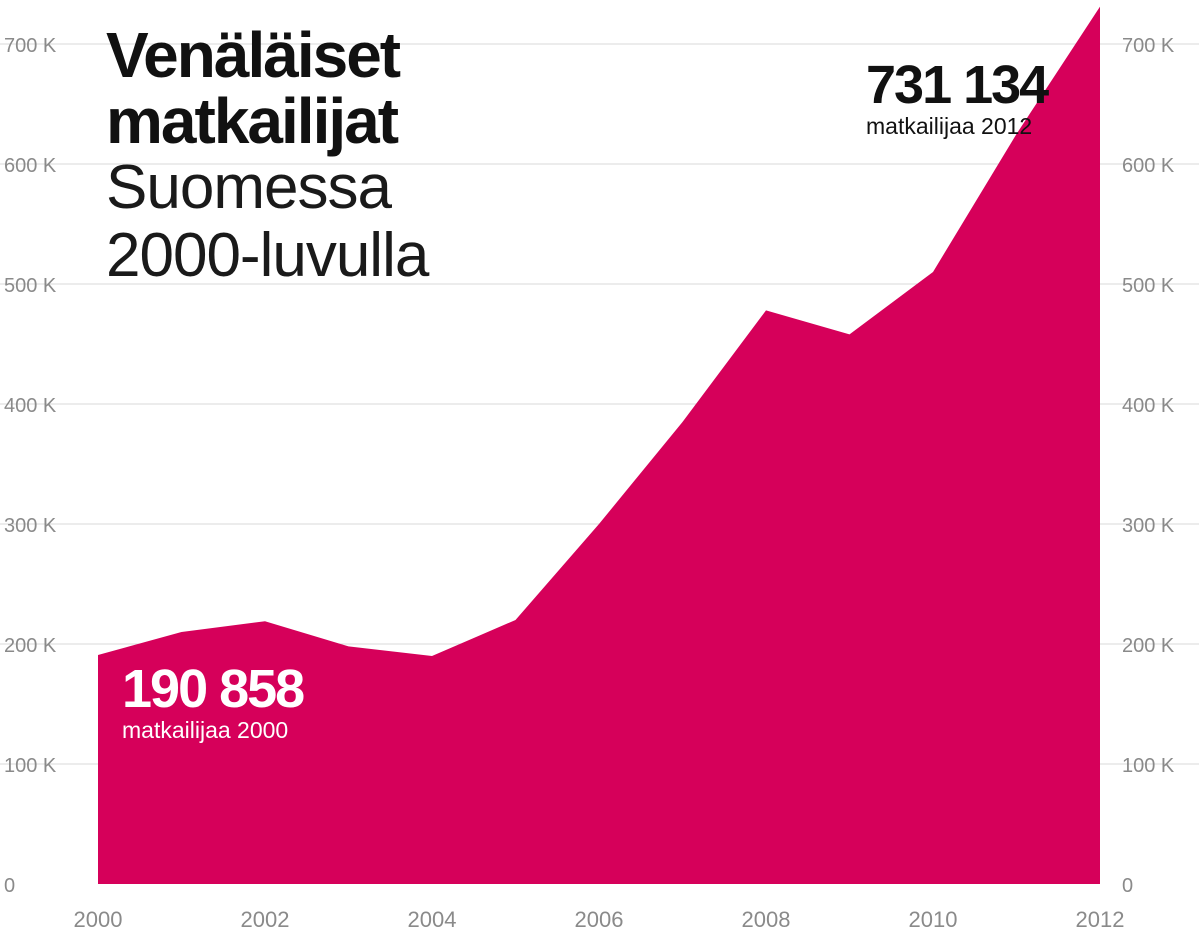  What do you see at coordinates (253, 55) in the screenshot?
I see `title-line-1: Venäläiset` at bounding box center [253, 55].